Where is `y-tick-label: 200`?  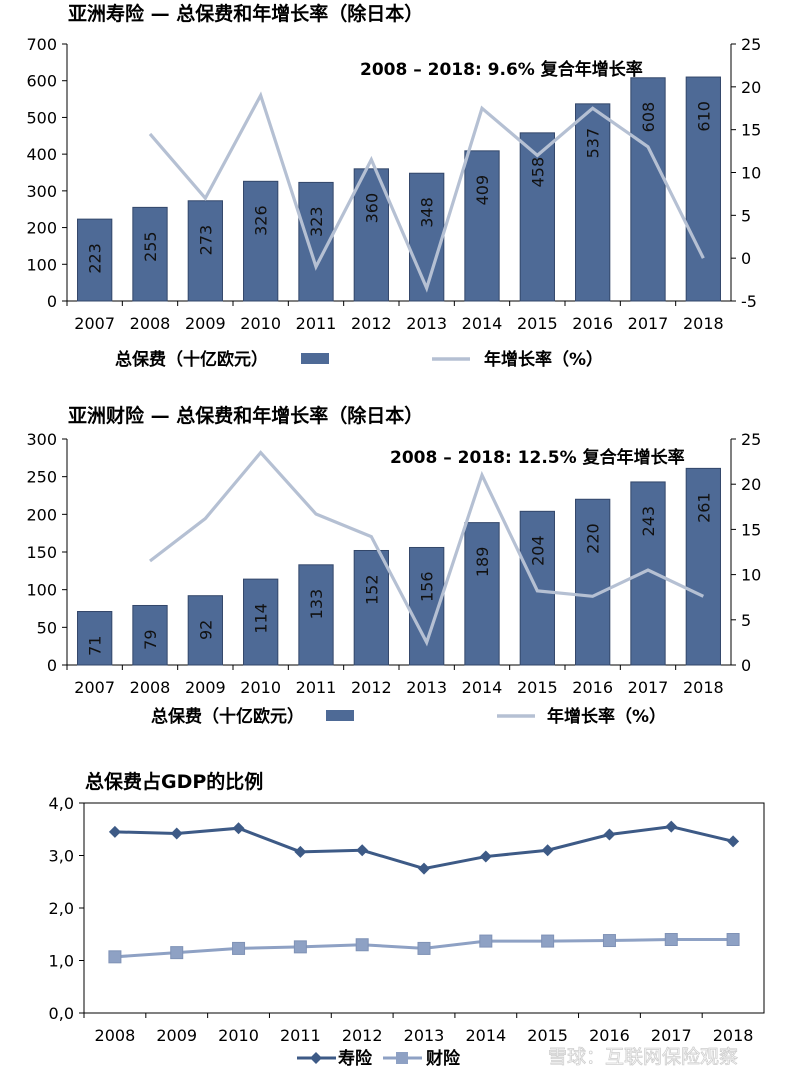 y-tick-label: 200 is located at coordinates (41, 514).